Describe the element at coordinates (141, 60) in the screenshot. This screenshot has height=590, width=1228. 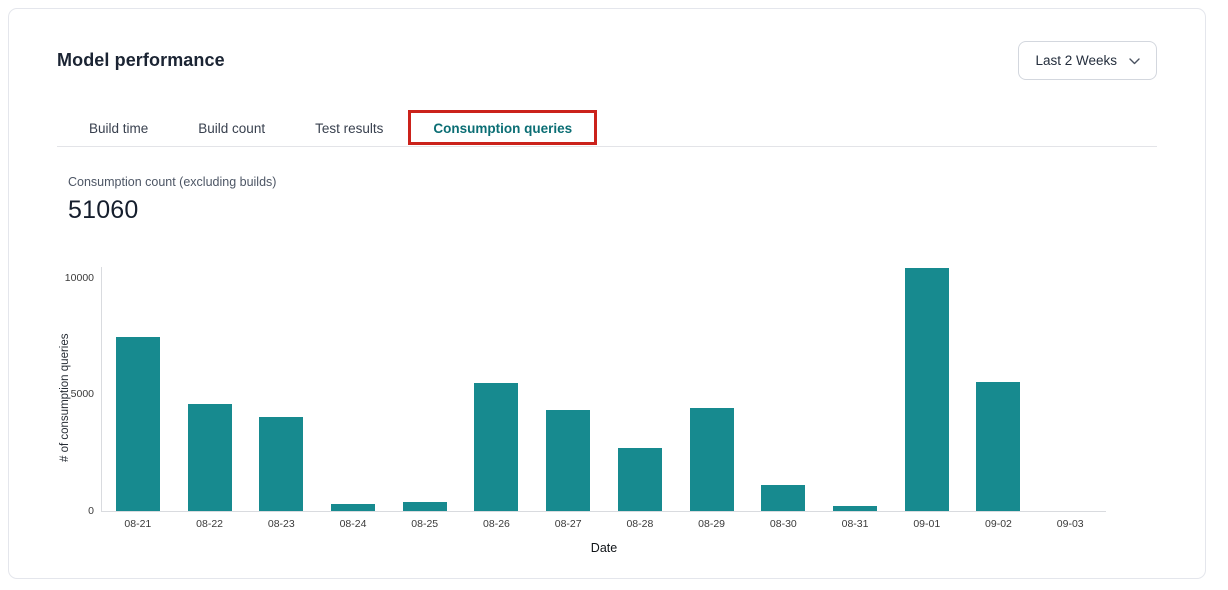
I see `page-title: Model performance` at that location.